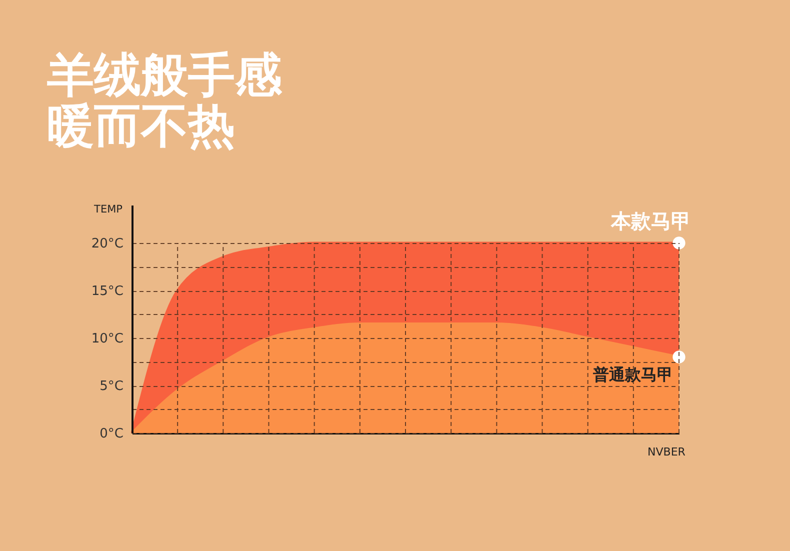 The image size is (790, 551). Describe the element at coordinates (650, 221) in the screenshot. I see `series-label: 本款马甲` at that location.